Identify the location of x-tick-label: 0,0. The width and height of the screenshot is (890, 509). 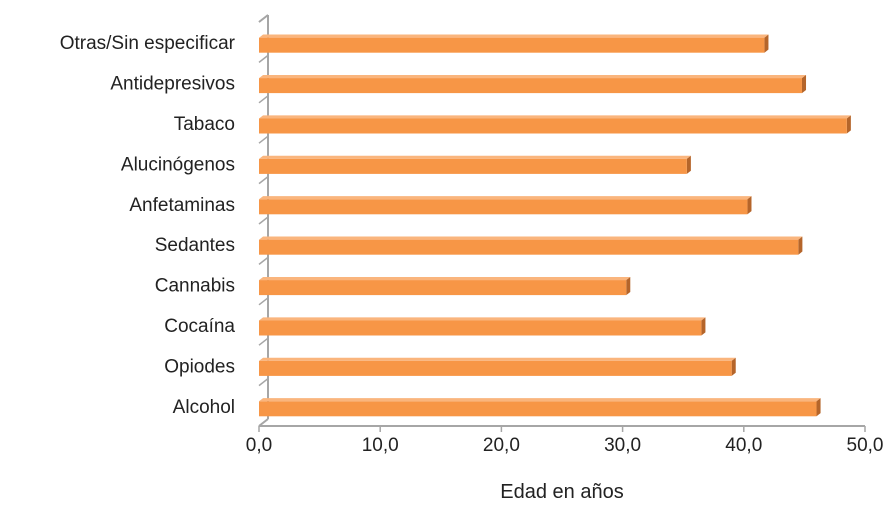
(259, 445).